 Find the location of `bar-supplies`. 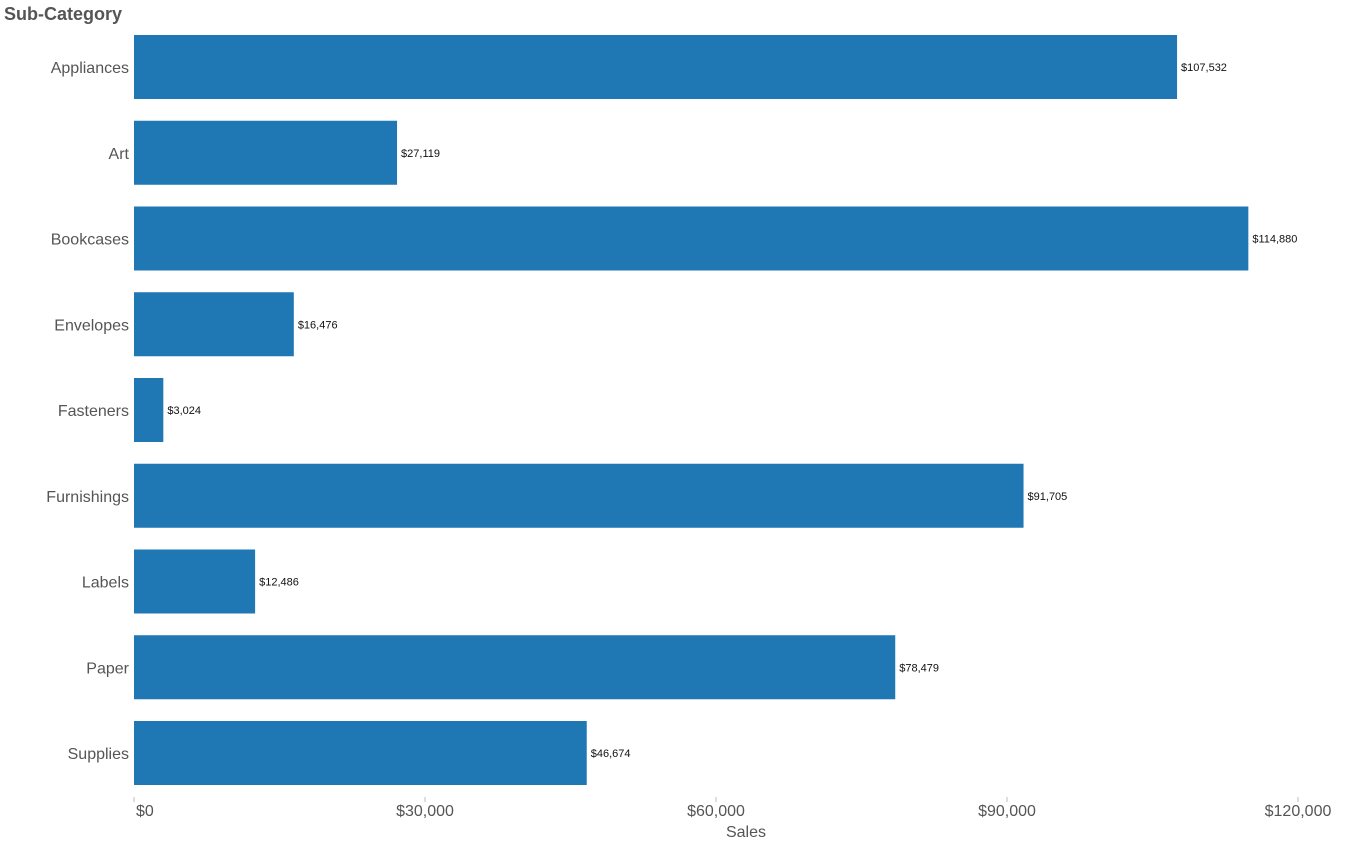

bar-supplies is located at coordinates (360, 753).